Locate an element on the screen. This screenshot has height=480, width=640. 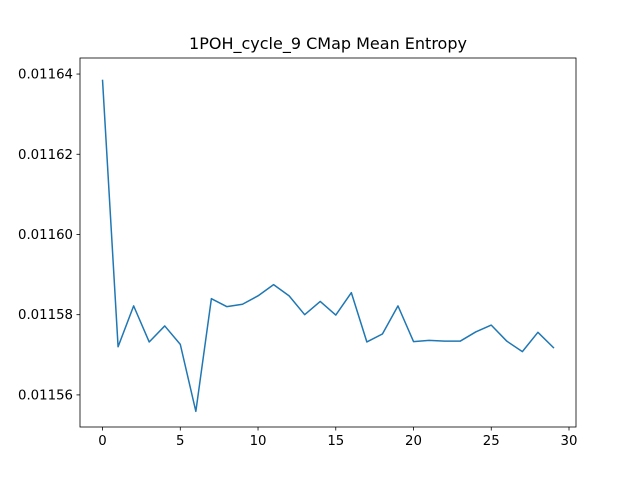
x-axis-ticks: 0 5 10 15 20 25 30 is located at coordinates (337, 438).